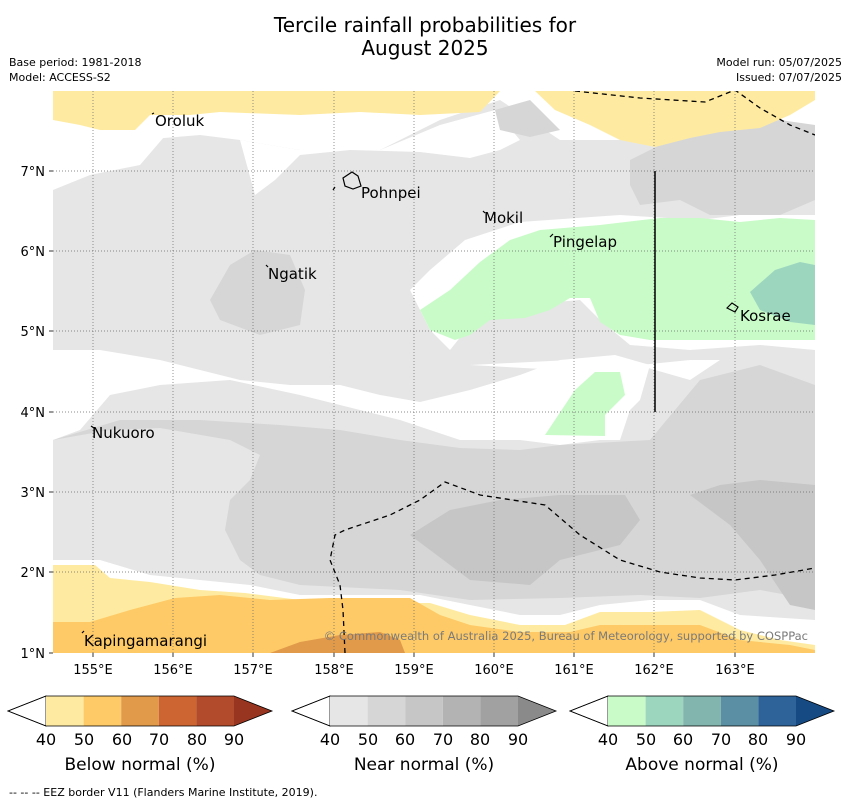 The image size is (850, 804). Describe the element at coordinates (33, 654) in the screenshot. I see `lat-label: 1°N` at that location.